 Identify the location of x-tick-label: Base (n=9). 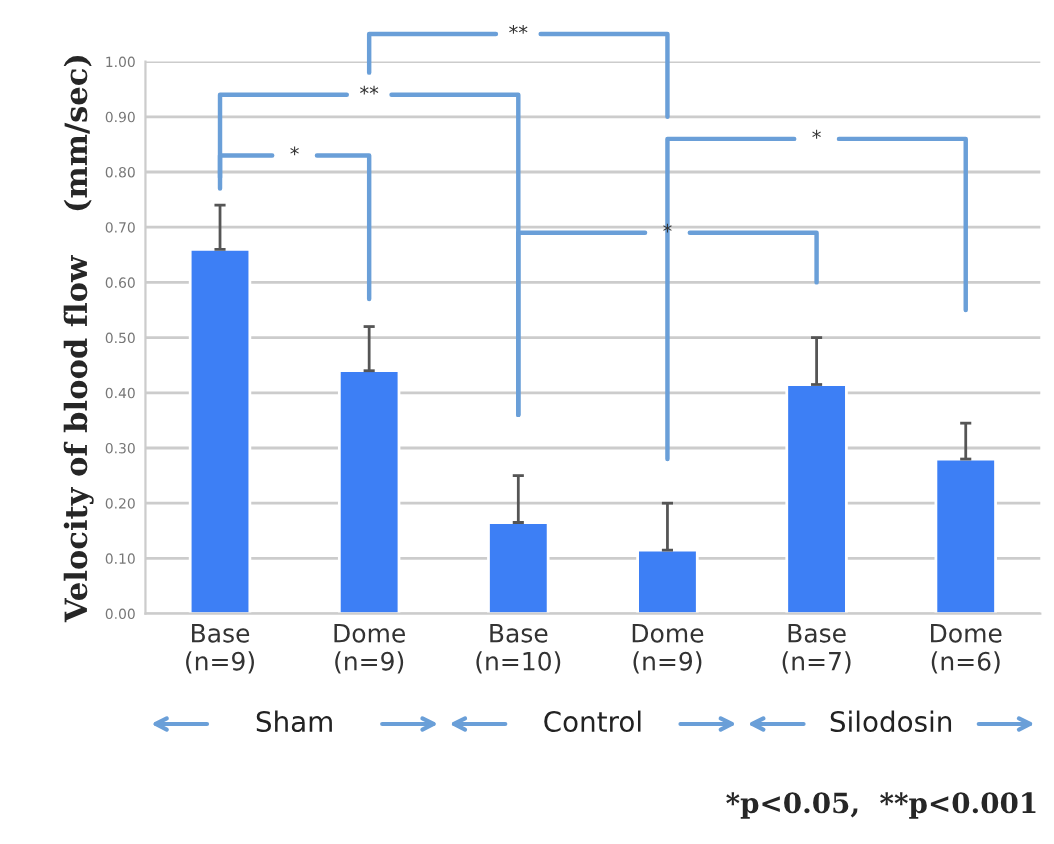
(220, 649).